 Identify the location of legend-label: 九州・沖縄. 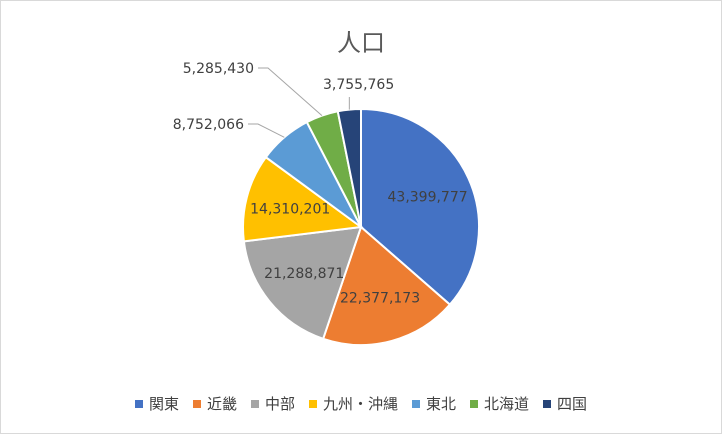
(360, 404).